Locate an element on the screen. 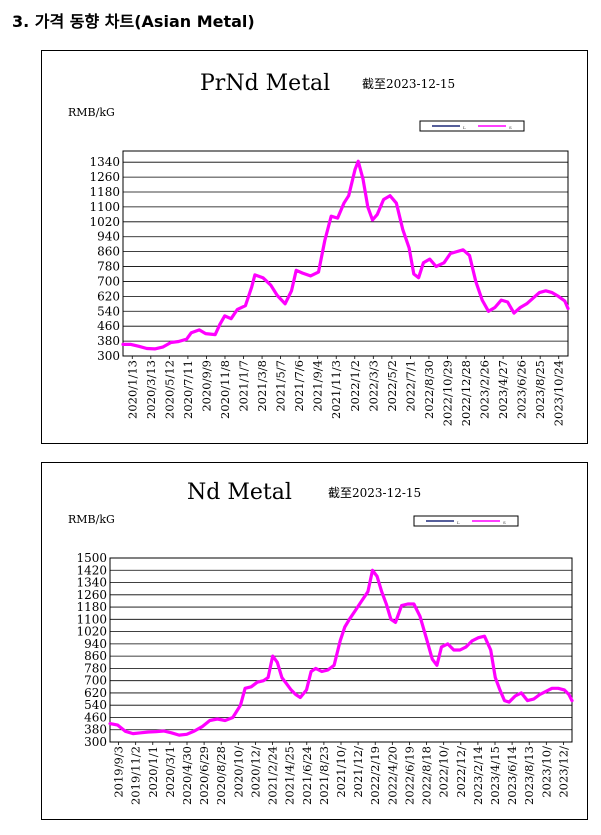 The height and width of the screenshot is (835, 601). x-tick-label: 2020/3/13 is located at coordinates (151, 389).